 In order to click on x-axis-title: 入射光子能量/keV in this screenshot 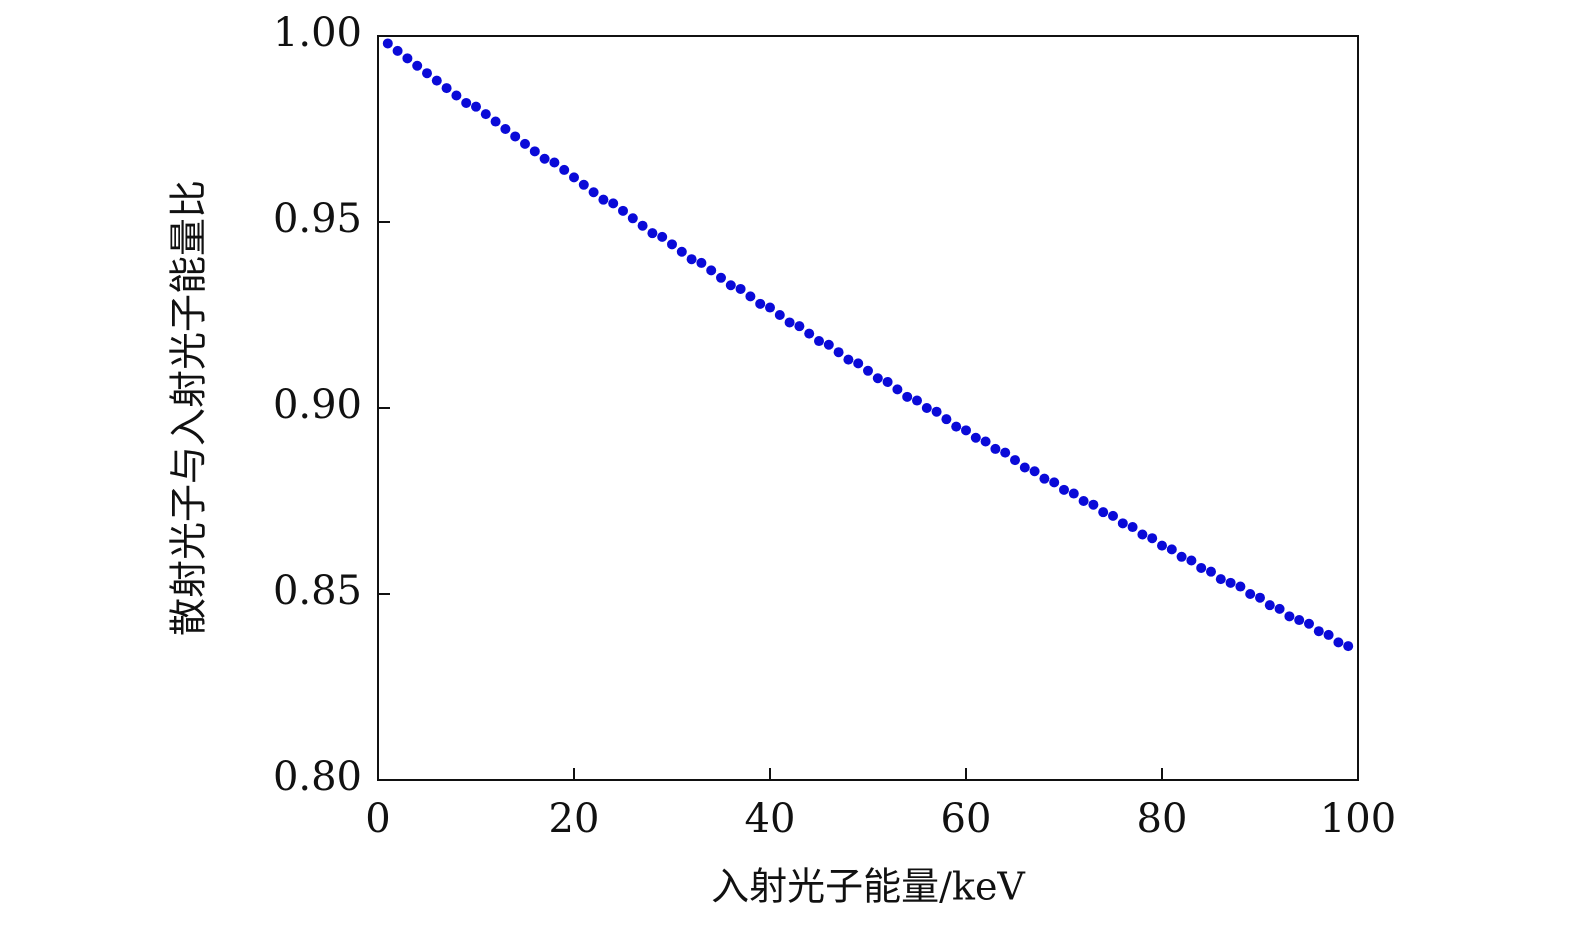, I will do `click(868, 887)`.